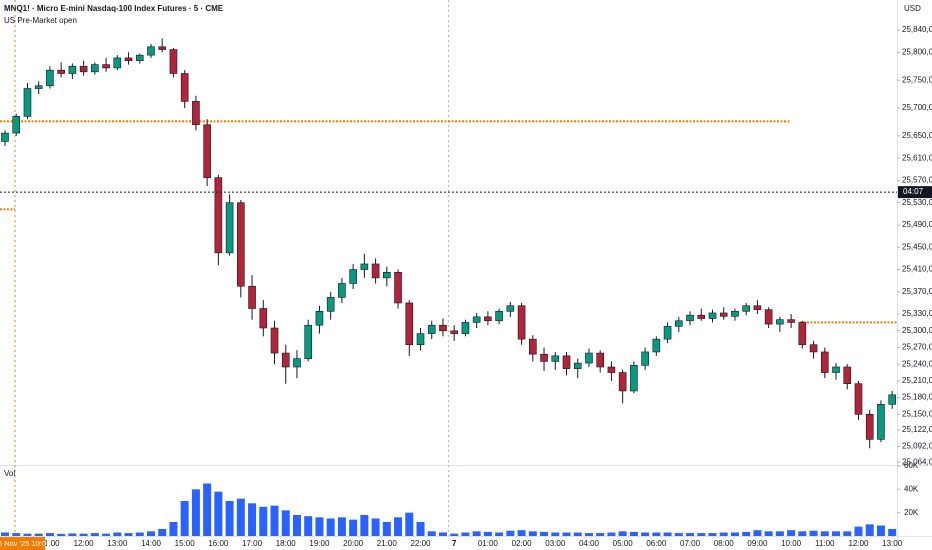 This screenshot has height=550, width=932. I want to click on y-tick-label: 25,490,00, so click(917, 224).